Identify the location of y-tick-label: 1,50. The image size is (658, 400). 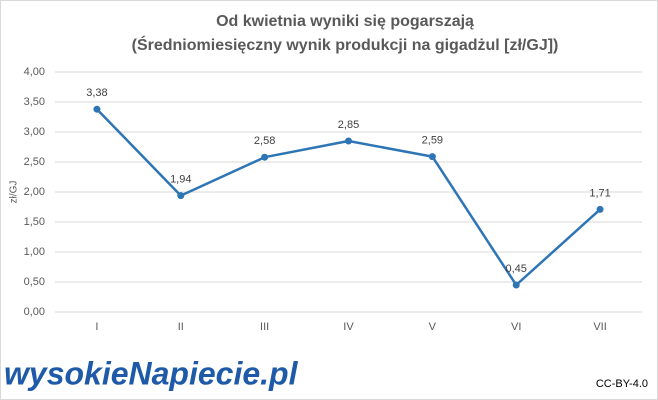
(34, 222).